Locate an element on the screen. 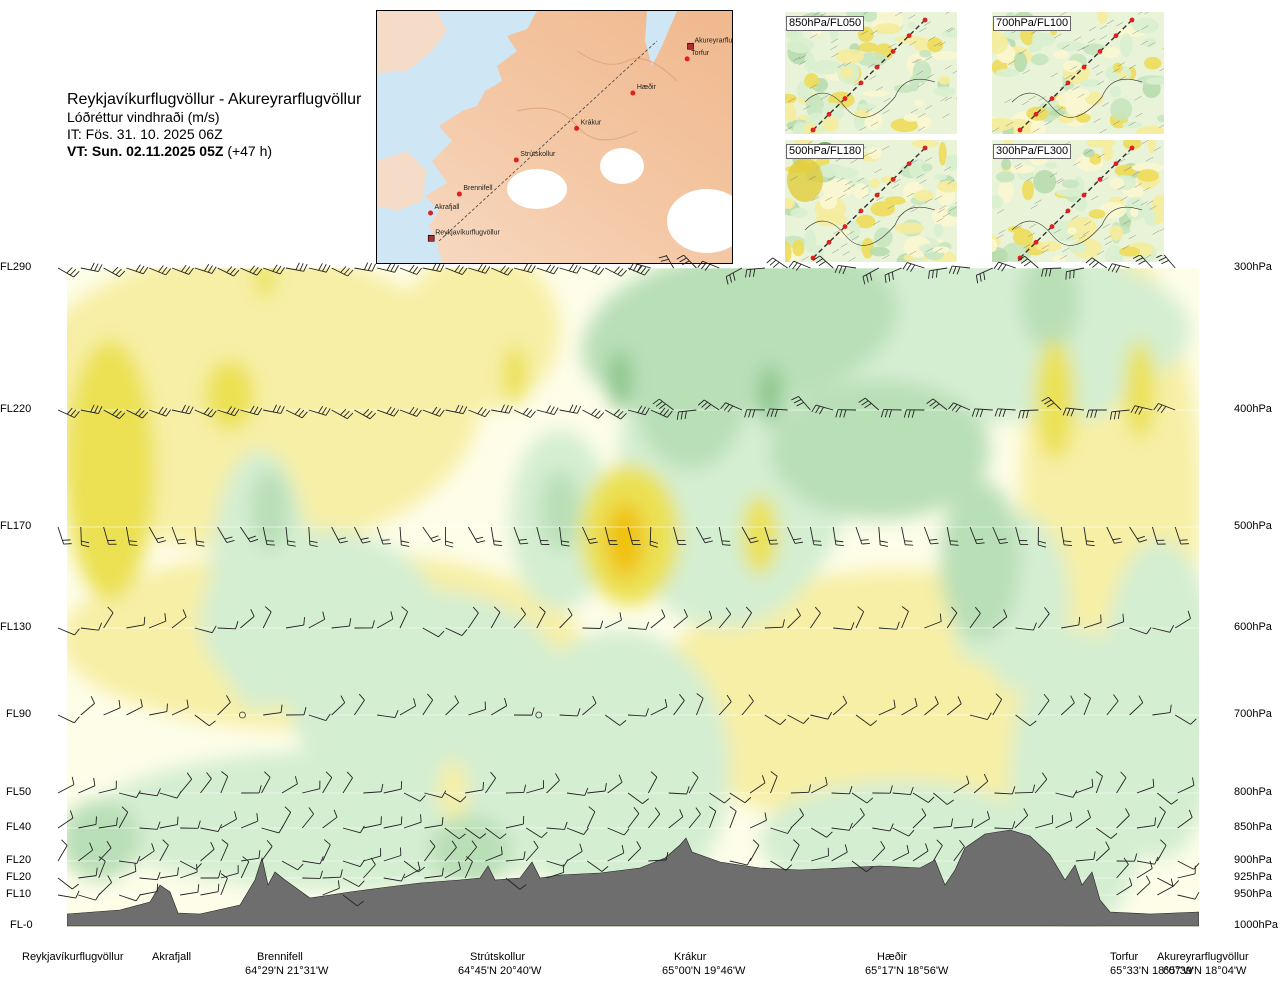 Image resolution: width=1280 pixels, height=981 pixels. station-label: Hæðir is located at coordinates (892, 957).